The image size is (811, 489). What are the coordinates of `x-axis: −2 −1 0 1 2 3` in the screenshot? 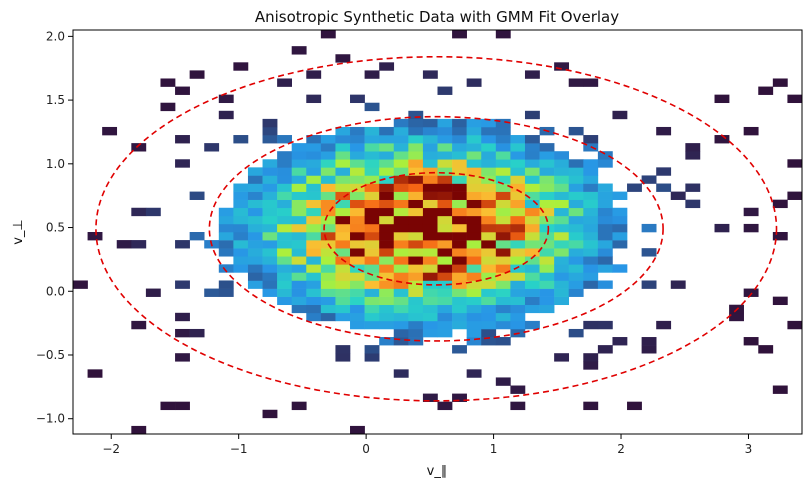 It's located at (427, 445).